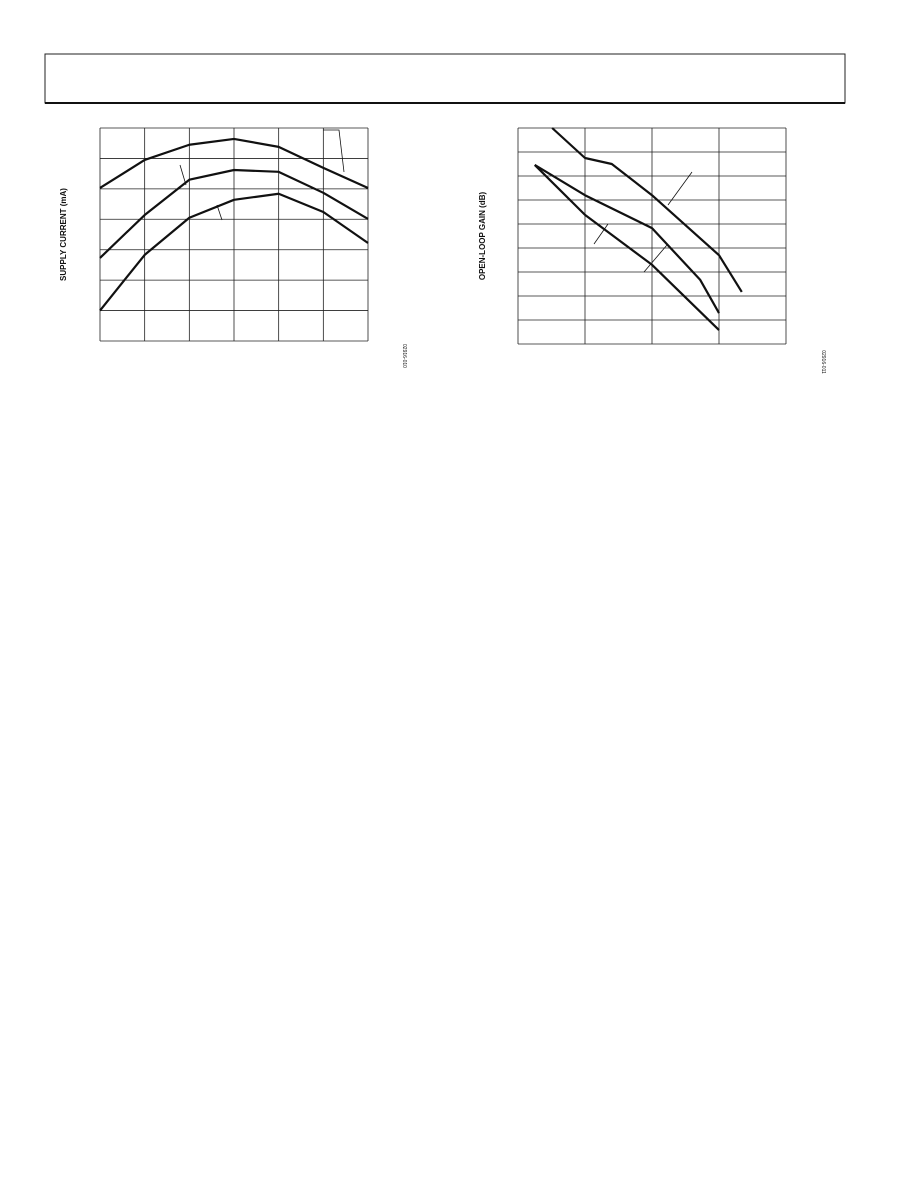  What do you see at coordinates (63, 234) in the screenshot?
I see `y-axis-label: SUPPLY CURRENT (mA)` at bounding box center [63, 234].